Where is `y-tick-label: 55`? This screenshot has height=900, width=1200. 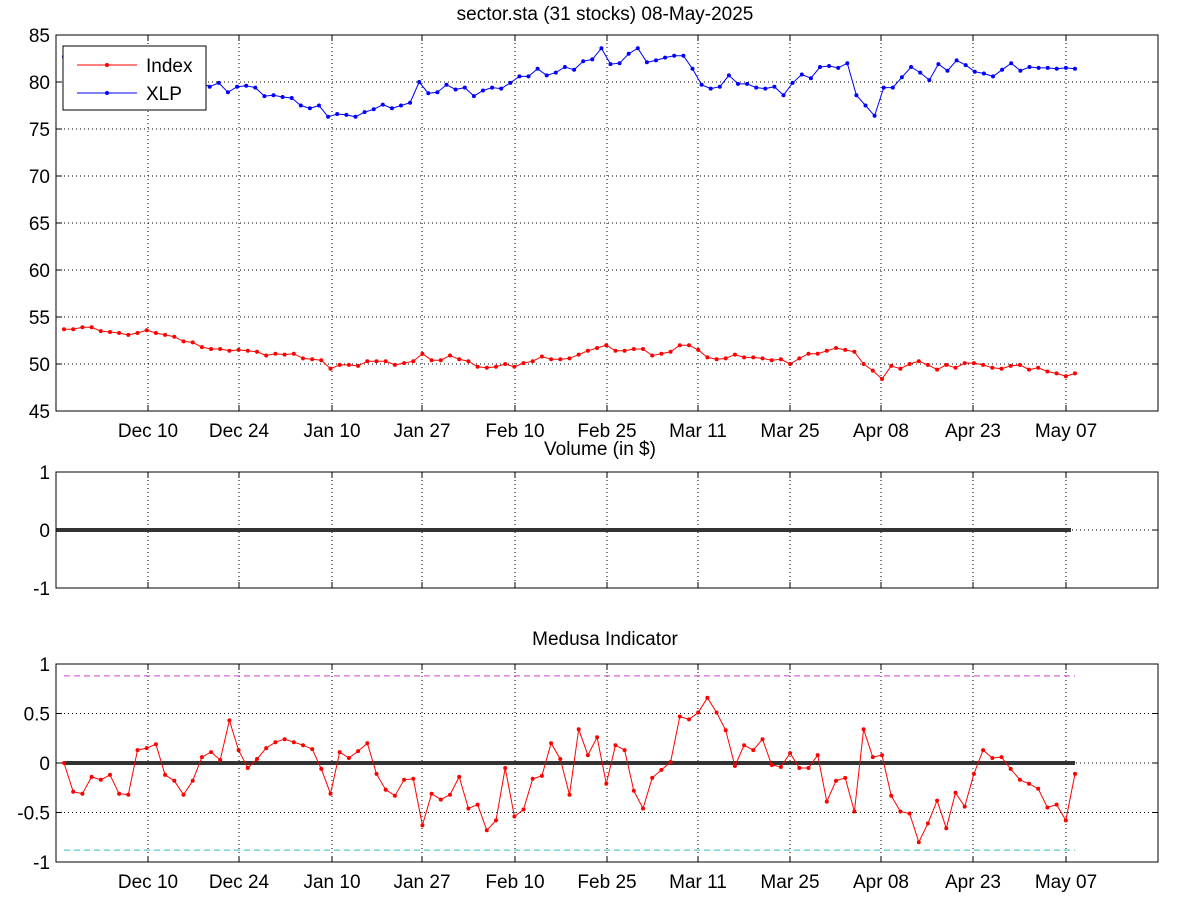
y-tick-label: 55 is located at coordinates (39, 318).